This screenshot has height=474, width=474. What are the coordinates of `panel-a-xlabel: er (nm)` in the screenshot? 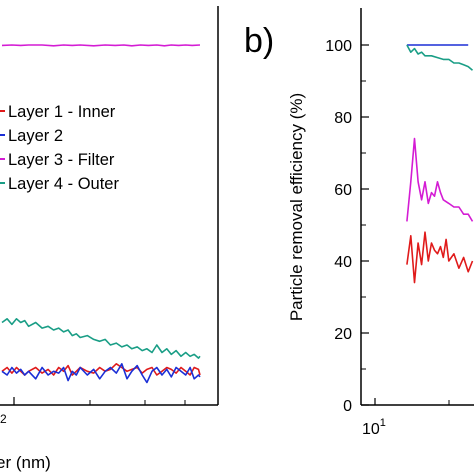 It's located at (25, 462).